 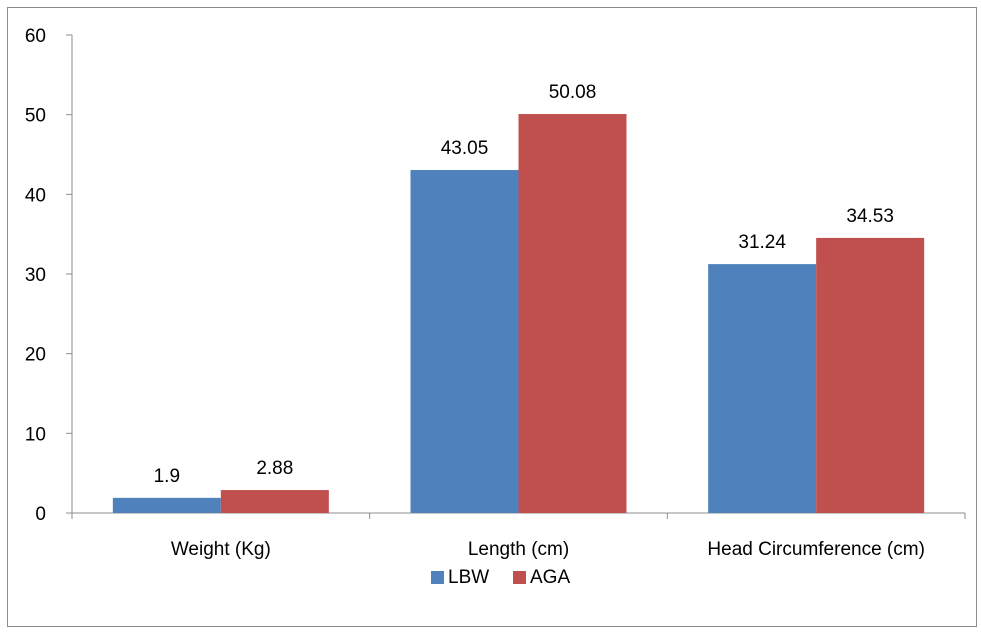 I want to click on data-label: 50.08, so click(x=573, y=92).